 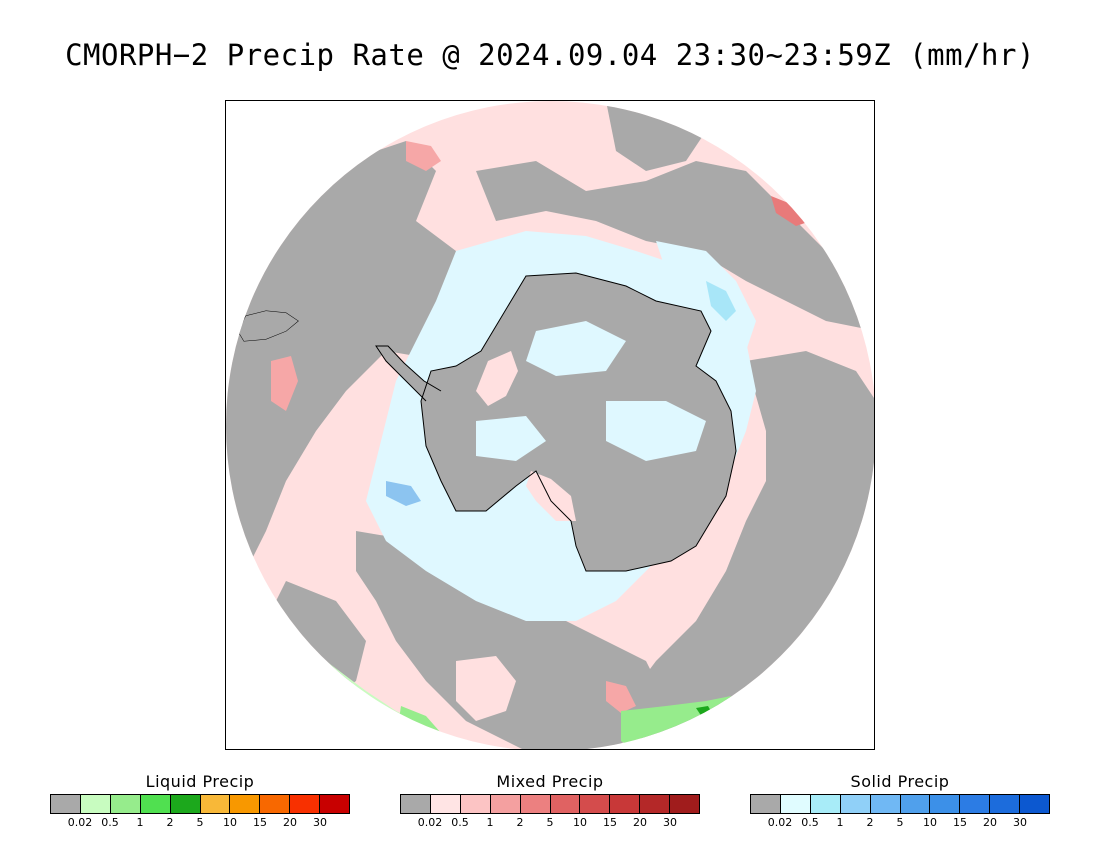 I want to click on no-precip-region-south, so click(x=511, y=640).